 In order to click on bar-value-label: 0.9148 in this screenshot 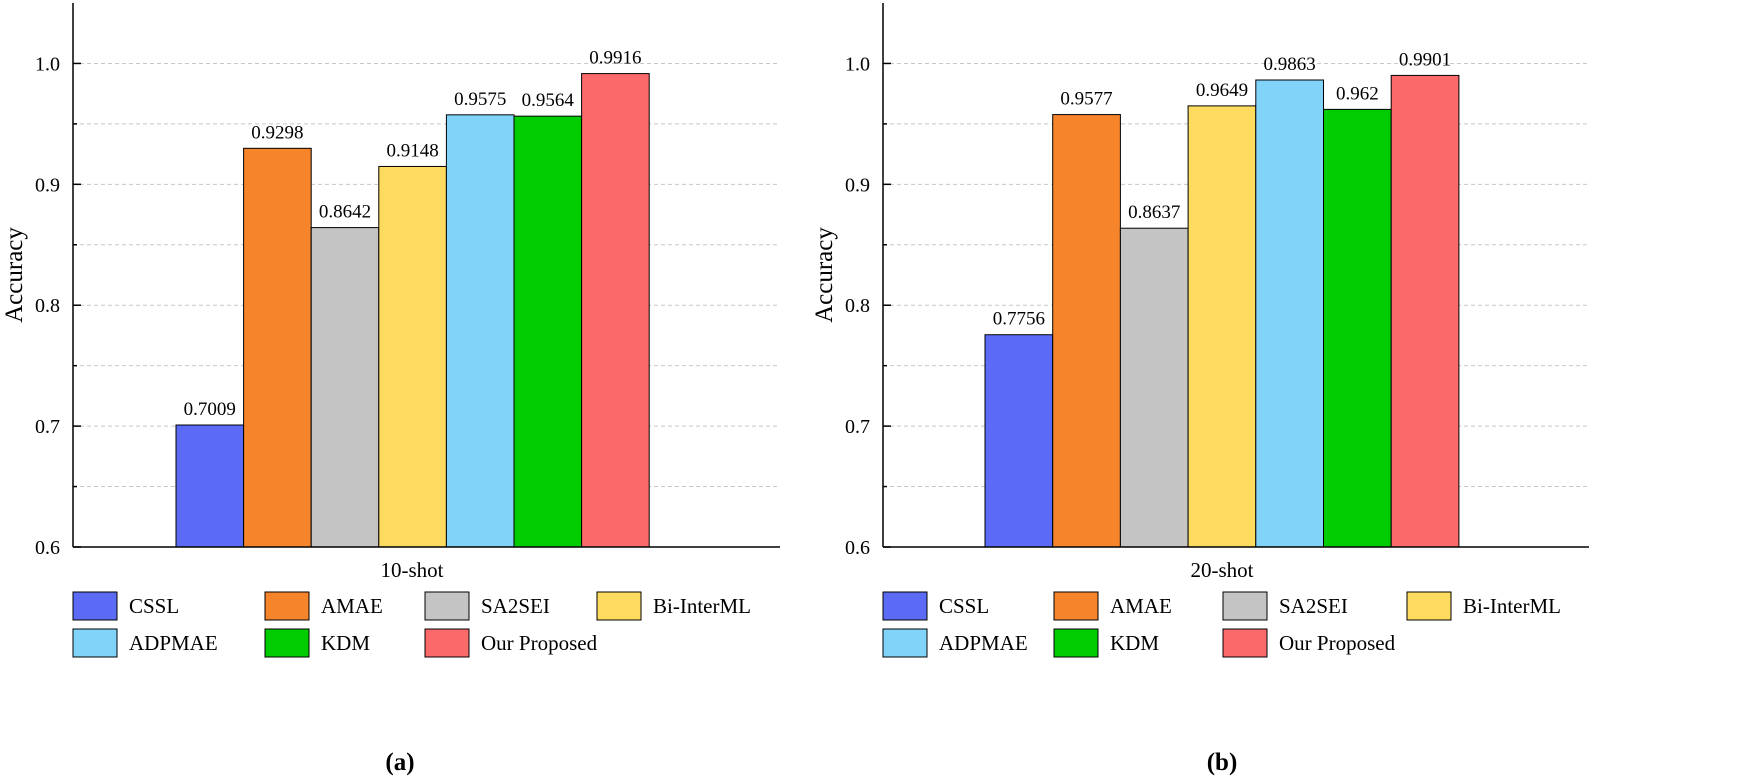, I will do `click(412, 150)`.